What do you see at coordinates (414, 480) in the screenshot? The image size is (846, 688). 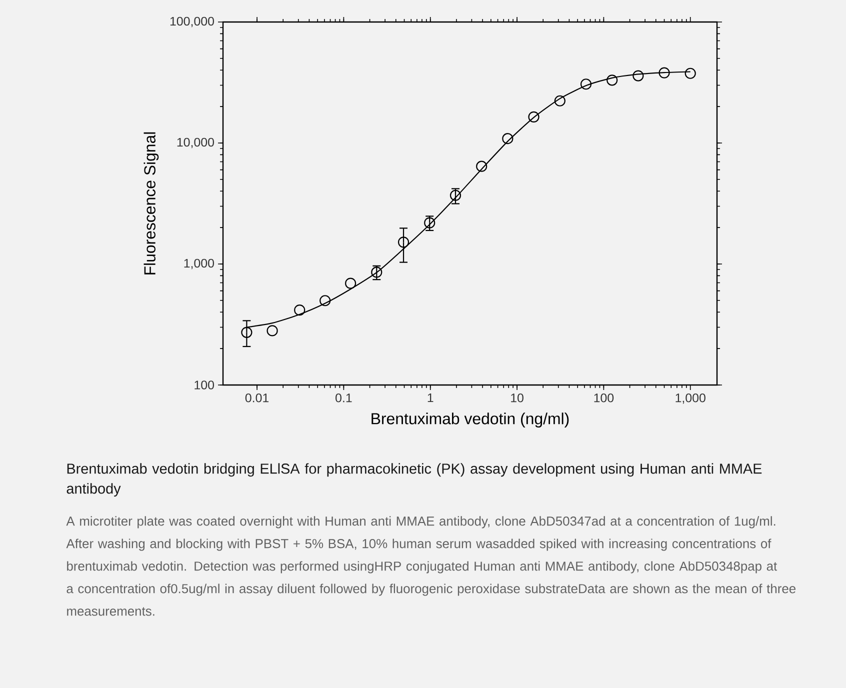 I see `text: Brentuximab vedotin bridging ELlSA for pharmacokinetic (PK) assay development using Human anti MMAE antibody` at bounding box center [414, 480].